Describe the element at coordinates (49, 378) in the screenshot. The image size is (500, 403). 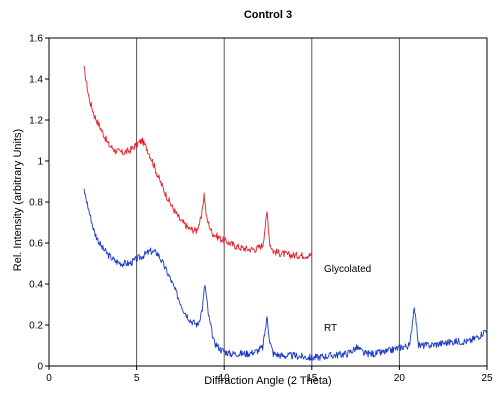
I see `x-tick-label: 0` at that location.